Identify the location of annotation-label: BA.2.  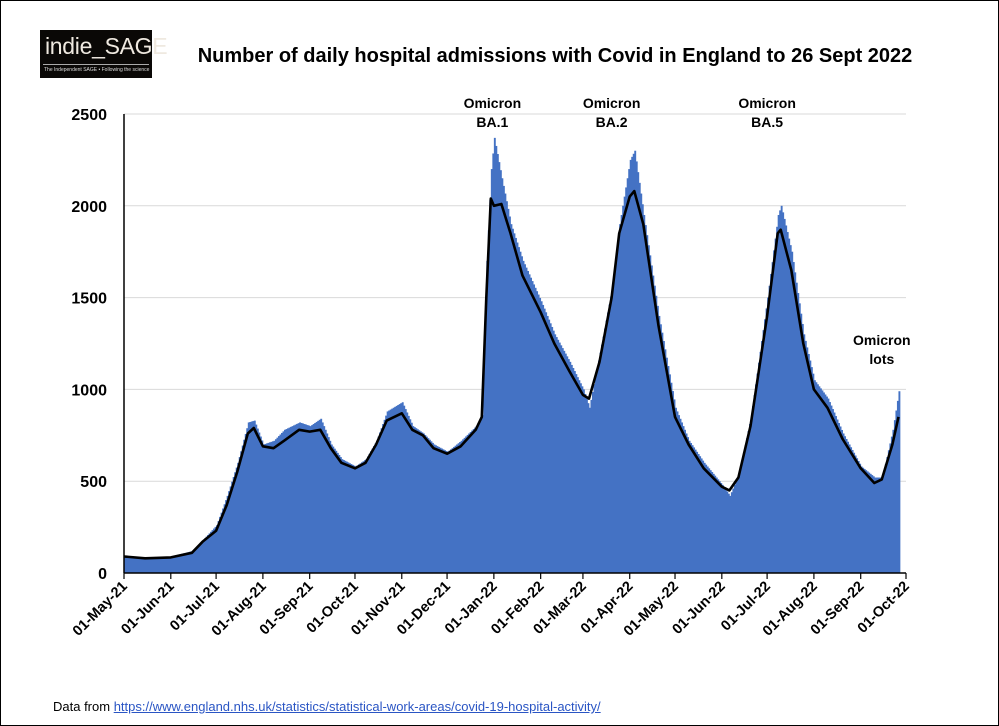
(612, 122).